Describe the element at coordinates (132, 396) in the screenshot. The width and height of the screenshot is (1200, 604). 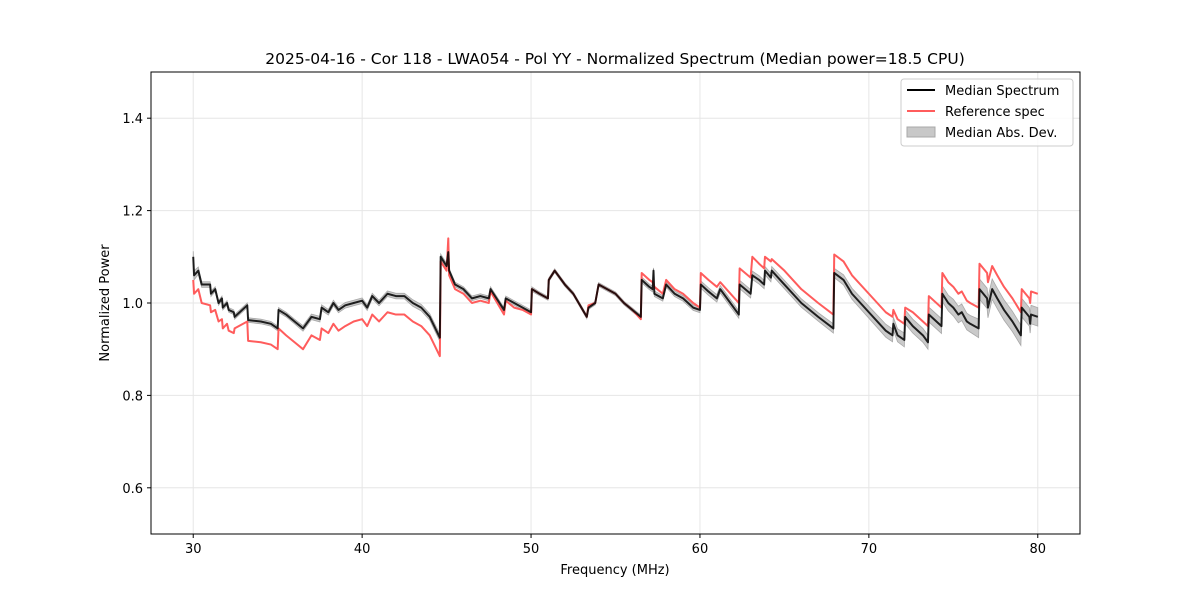
I see `y-tick-label: 0.8` at that location.